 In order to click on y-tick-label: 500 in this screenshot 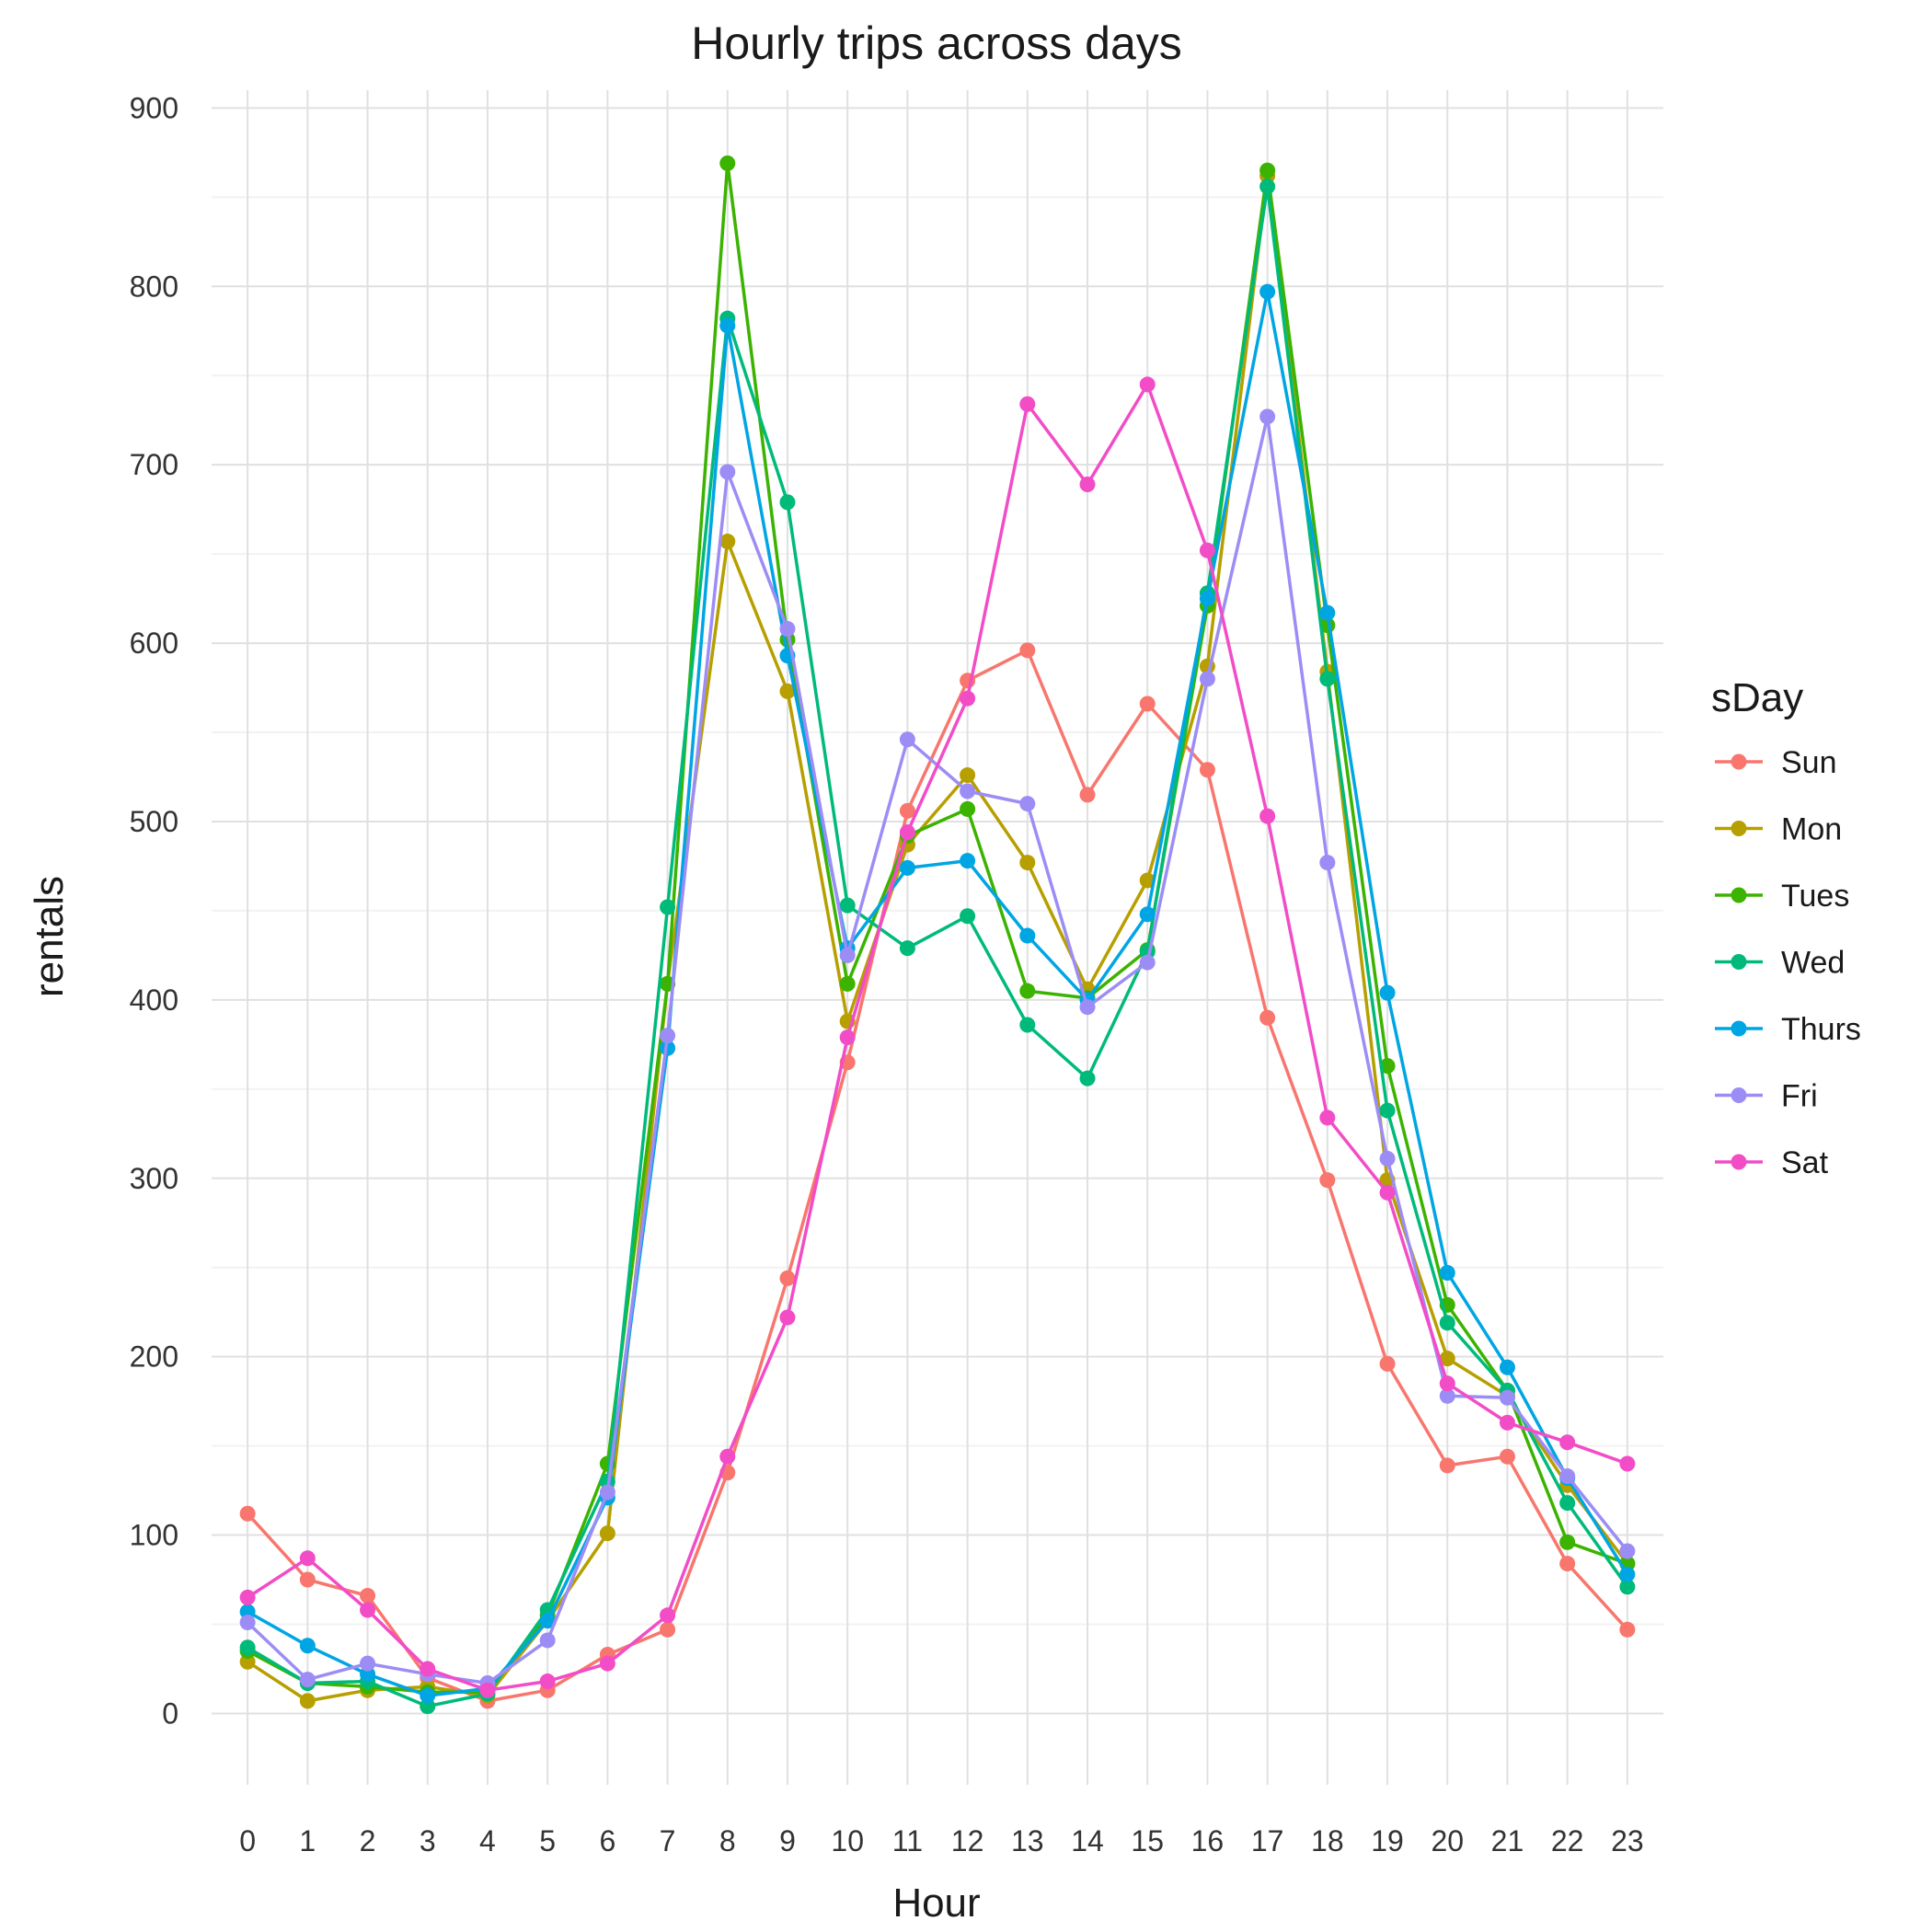, I will do `click(154, 821)`.